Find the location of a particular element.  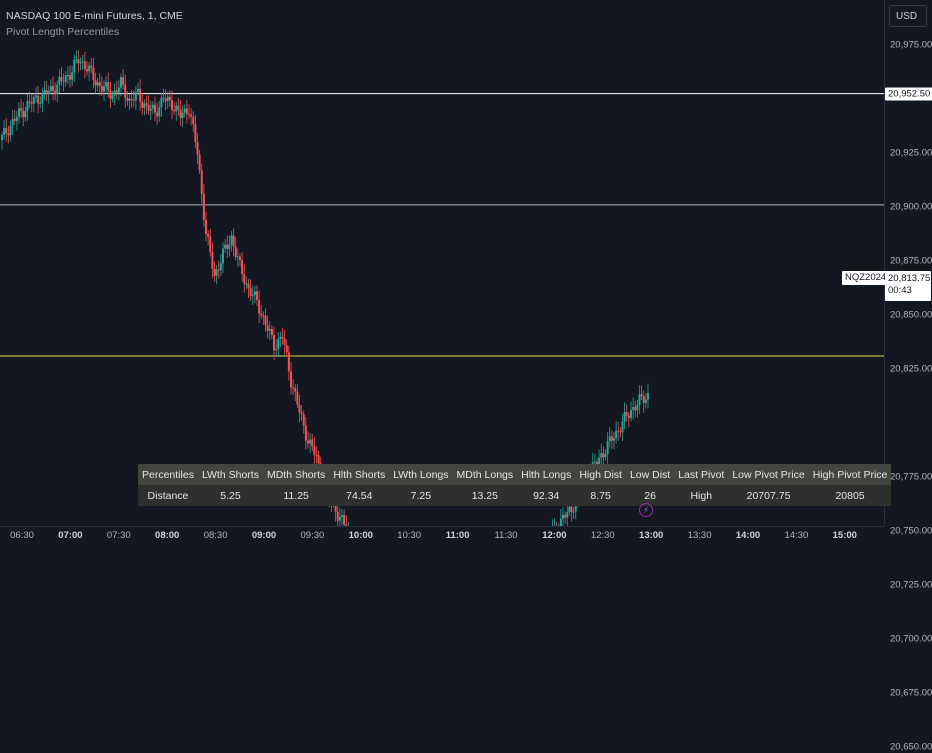

time-axis is located at coordinates (442, 538).